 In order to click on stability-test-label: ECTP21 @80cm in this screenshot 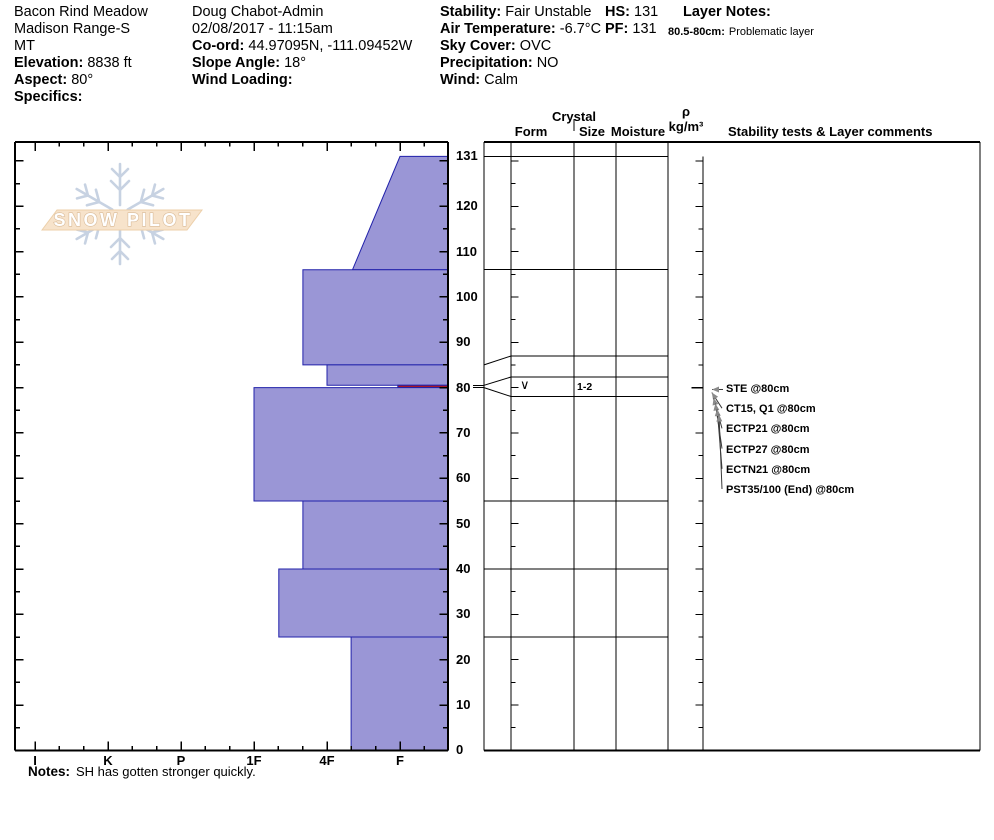, I will do `click(768, 429)`.